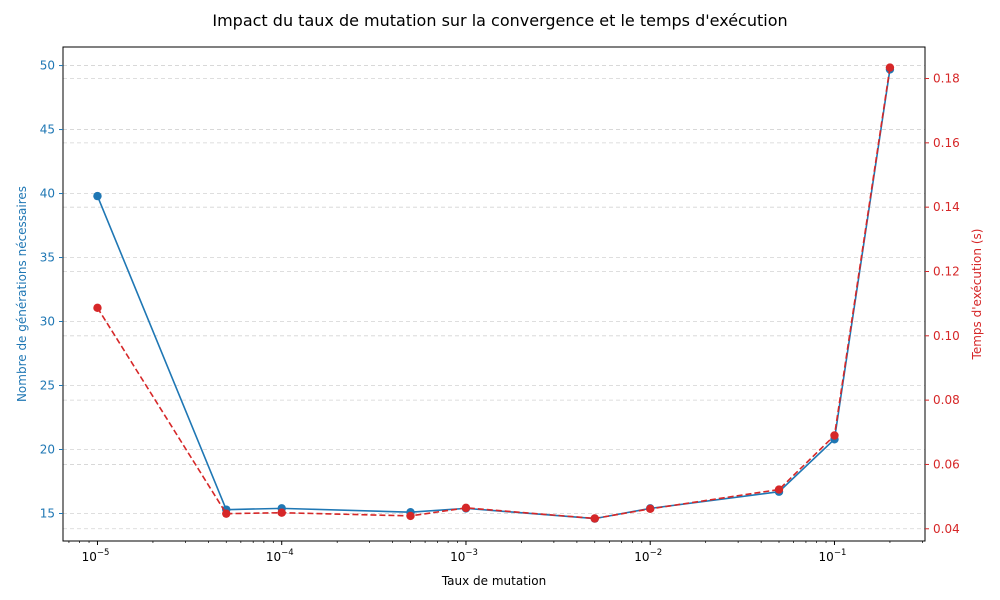  I want to click on y-axis-right-label: Temps d'exécution (s), so click(977, 295).